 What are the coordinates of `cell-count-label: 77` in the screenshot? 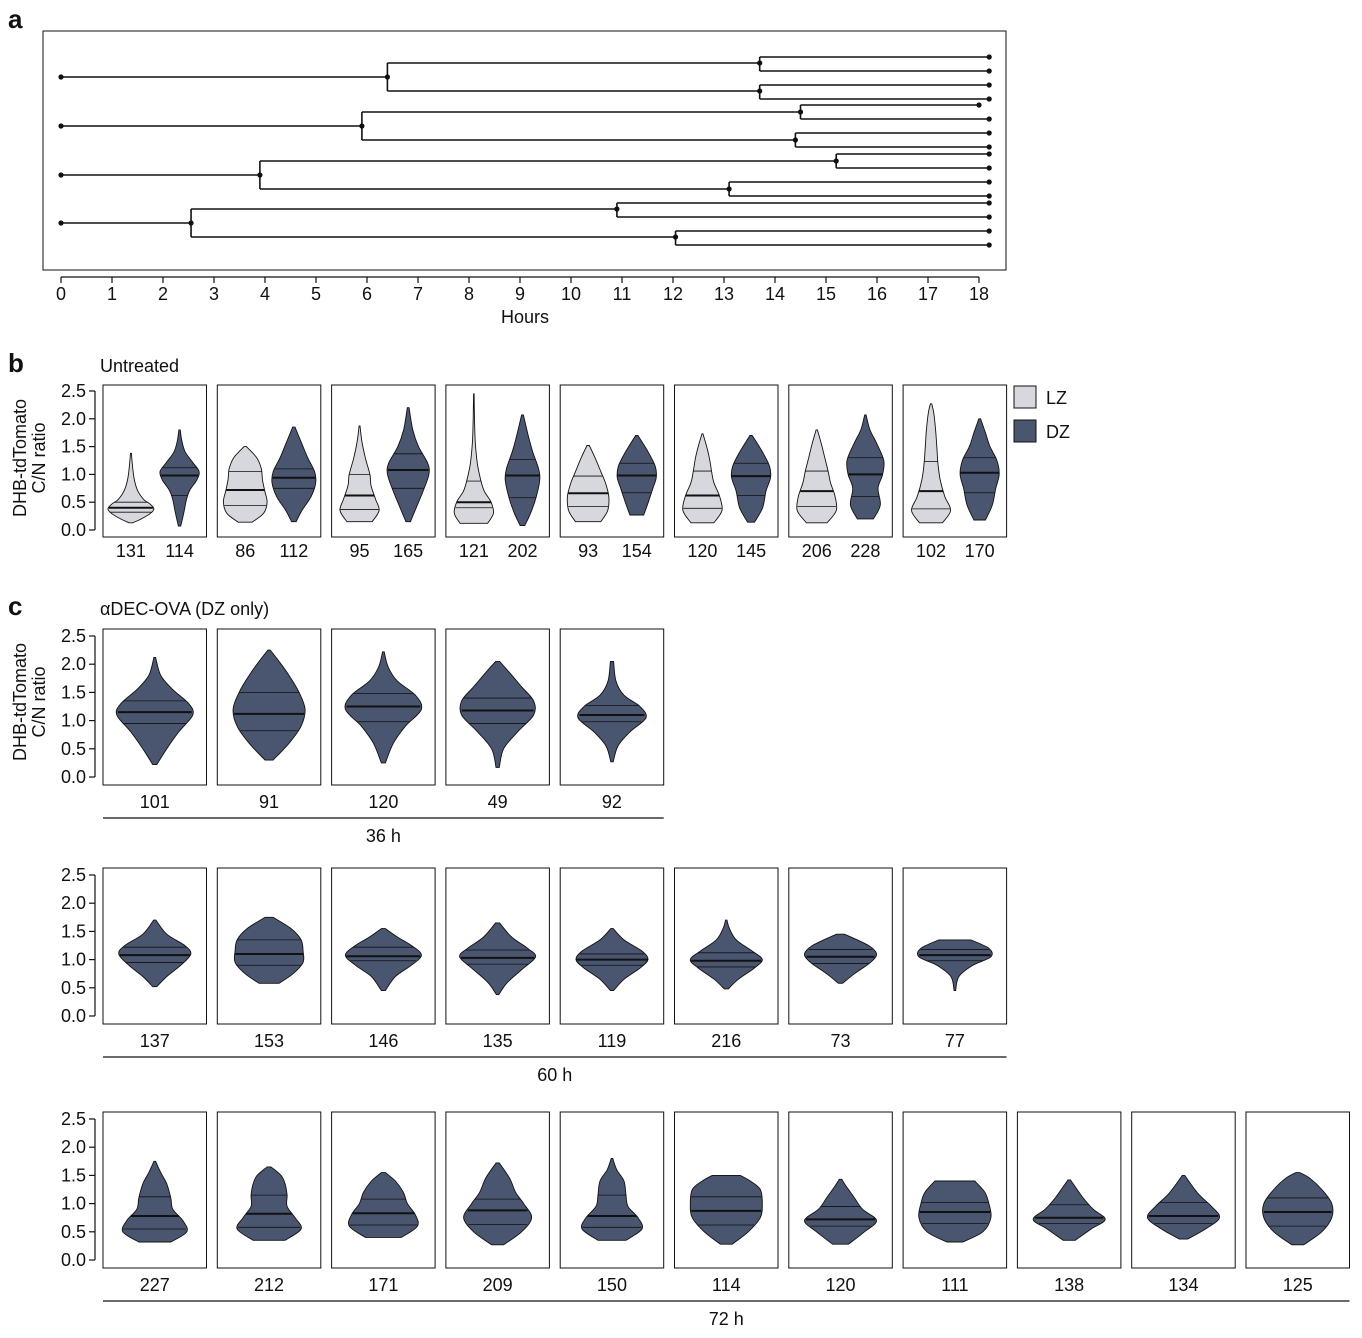 It's located at (955, 1041).